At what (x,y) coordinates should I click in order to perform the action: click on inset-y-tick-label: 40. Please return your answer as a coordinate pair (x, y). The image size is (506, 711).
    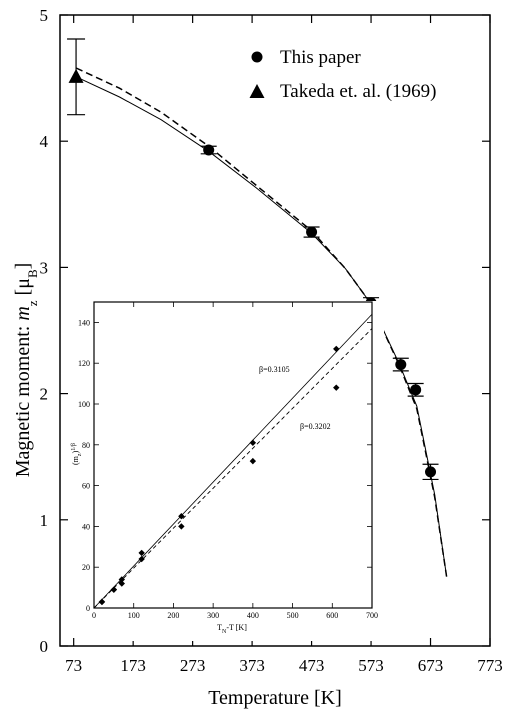
    Looking at the image, I should click on (86, 526).